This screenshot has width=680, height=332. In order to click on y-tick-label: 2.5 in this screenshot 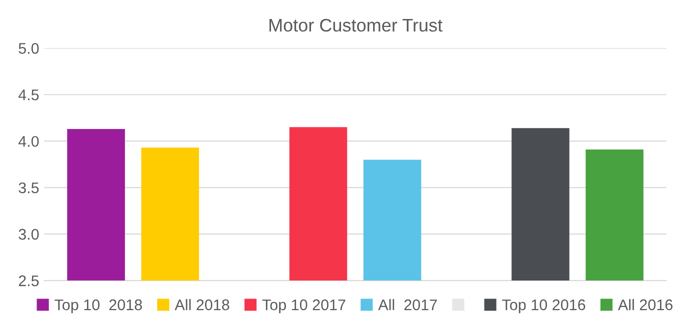, I will do `click(28, 280)`.